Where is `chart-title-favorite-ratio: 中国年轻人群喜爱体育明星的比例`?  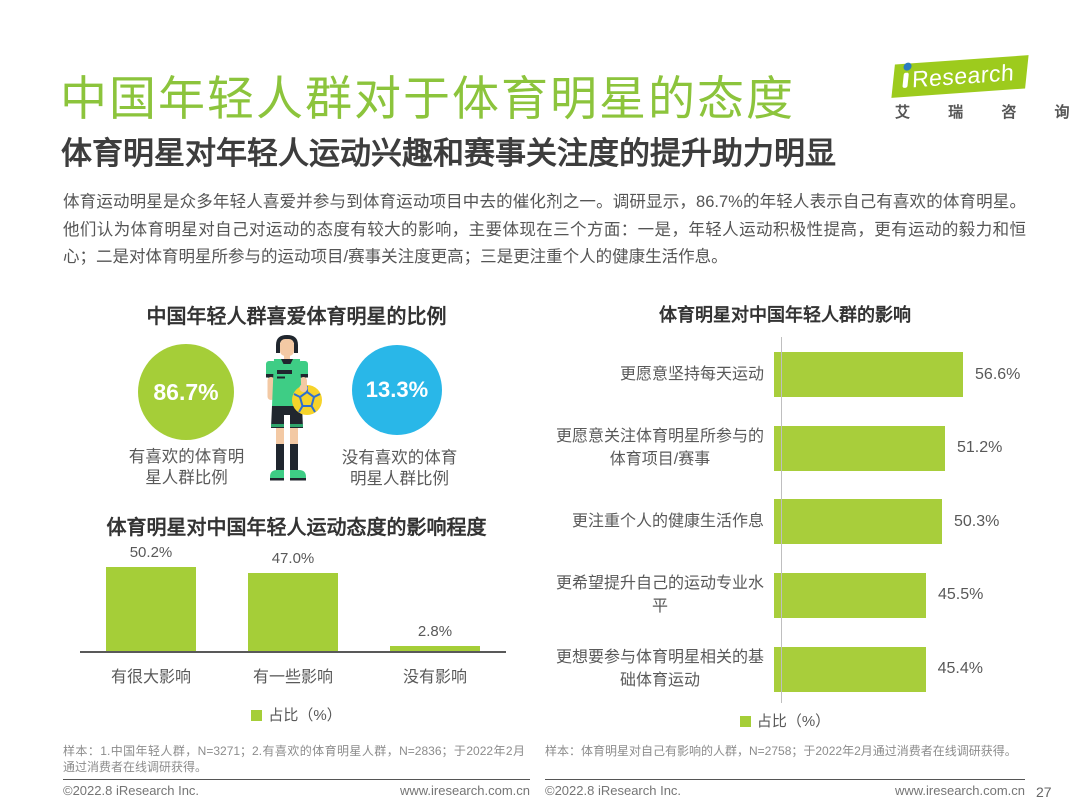 chart-title-favorite-ratio: 中国年轻人群喜爱体育明星的比例 is located at coordinates (296, 317).